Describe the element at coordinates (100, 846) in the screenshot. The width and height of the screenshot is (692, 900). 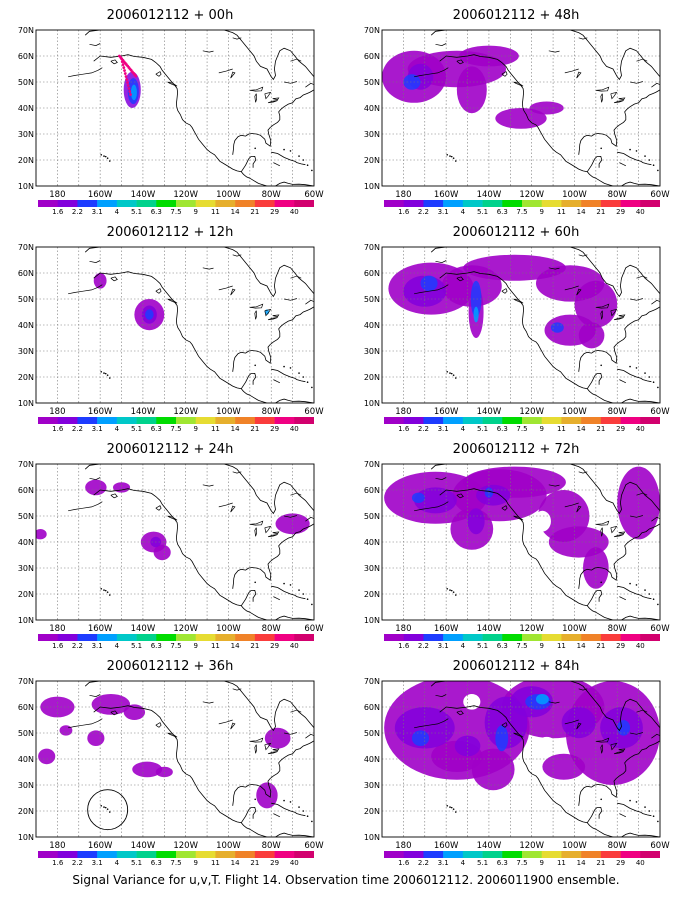
I see `lon-label: 160W` at that location.